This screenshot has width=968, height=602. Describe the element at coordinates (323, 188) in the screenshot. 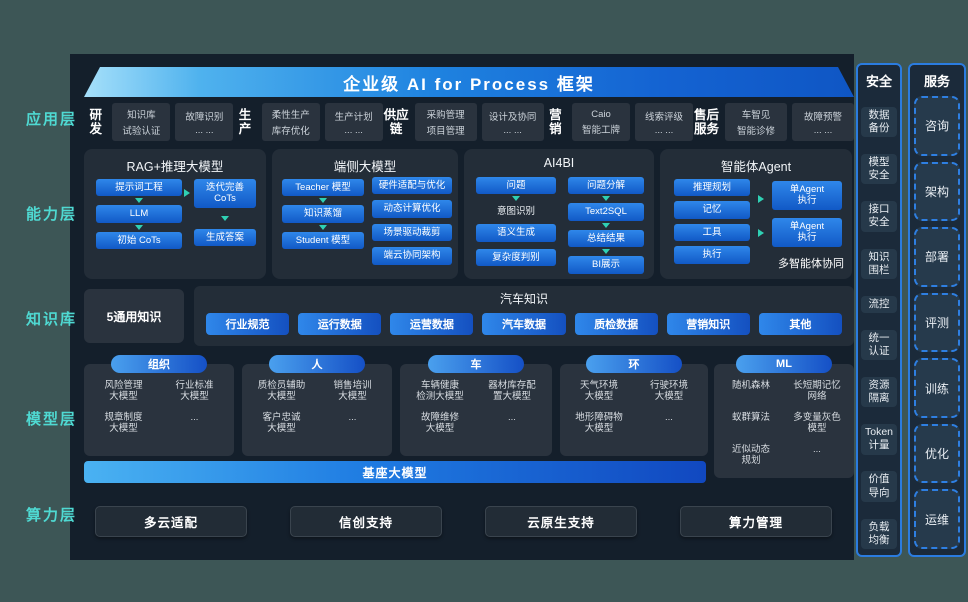

I see `flow-chip: Teacher 模型` at that location.